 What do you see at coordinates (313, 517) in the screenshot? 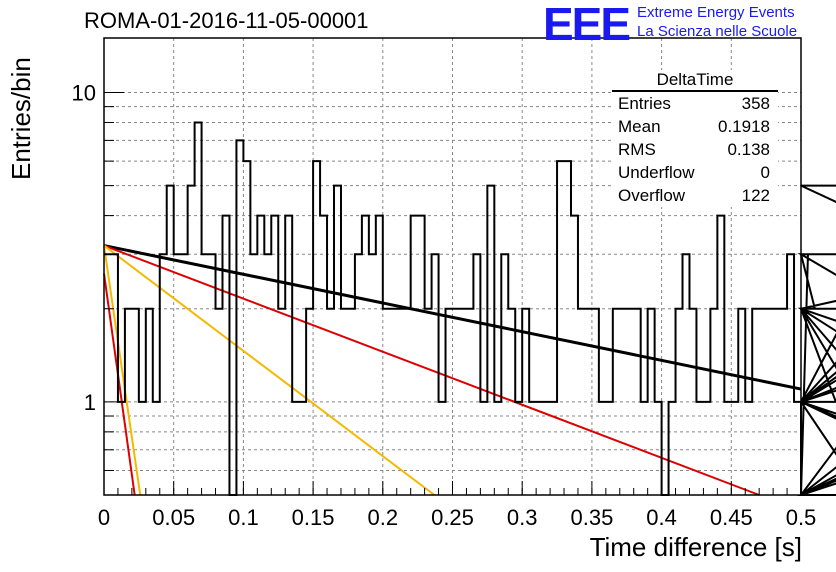
I see `x-tick-label: 0.15` at bounding box center [313, 517].